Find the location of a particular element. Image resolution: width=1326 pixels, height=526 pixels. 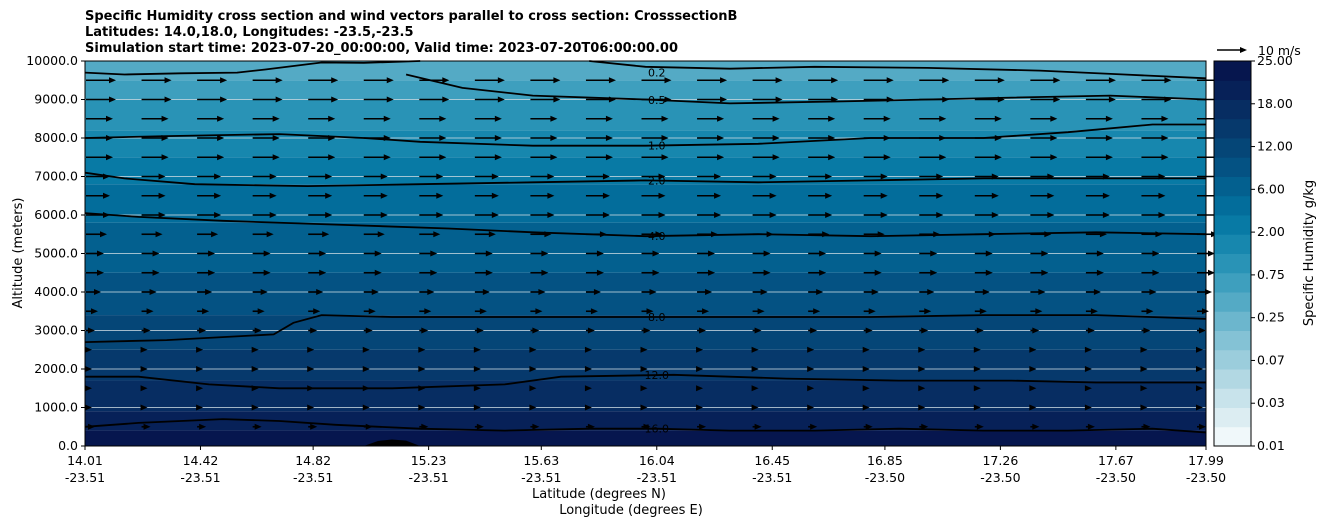

colorbar-tick-label: 0.75 is located at coordinates (1271, 274).